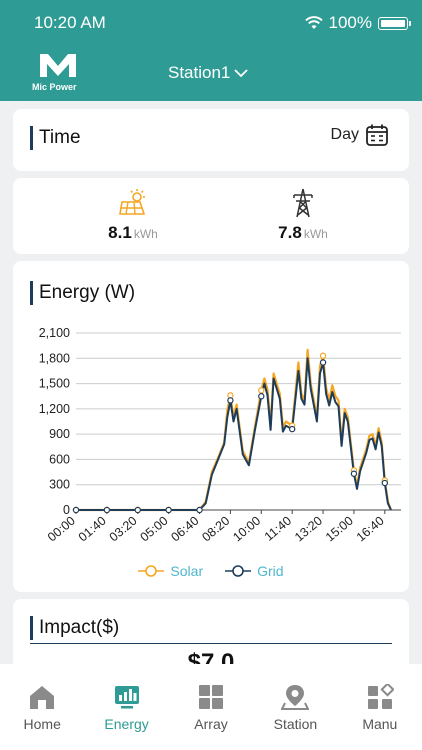 The width and height of the screenshot is (422, 750). What do you see at coordinates (126, 697) in the screenshot?
I see `energy-monitor-icon` at bounding box center [126, 697].